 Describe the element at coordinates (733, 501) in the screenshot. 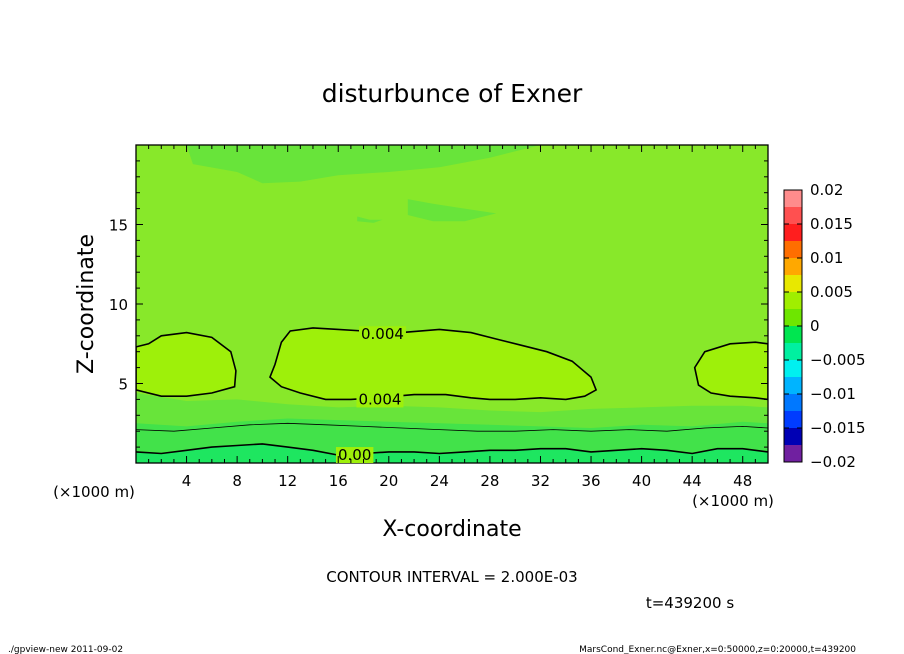

I see `x-unit-label-right: (×1000 m)` at that location.